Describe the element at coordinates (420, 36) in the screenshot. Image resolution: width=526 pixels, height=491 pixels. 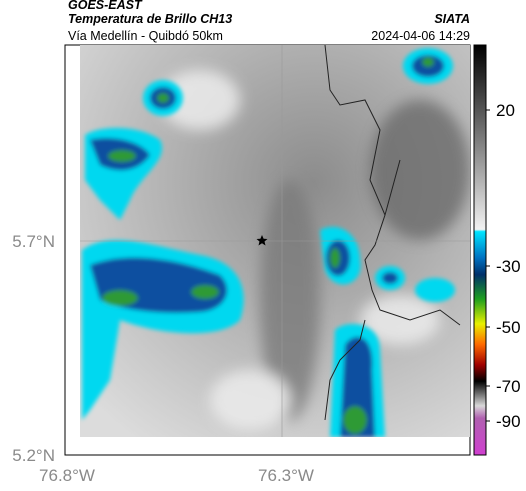
I see `timestamp: 2024-04-06 14:29` at that location.